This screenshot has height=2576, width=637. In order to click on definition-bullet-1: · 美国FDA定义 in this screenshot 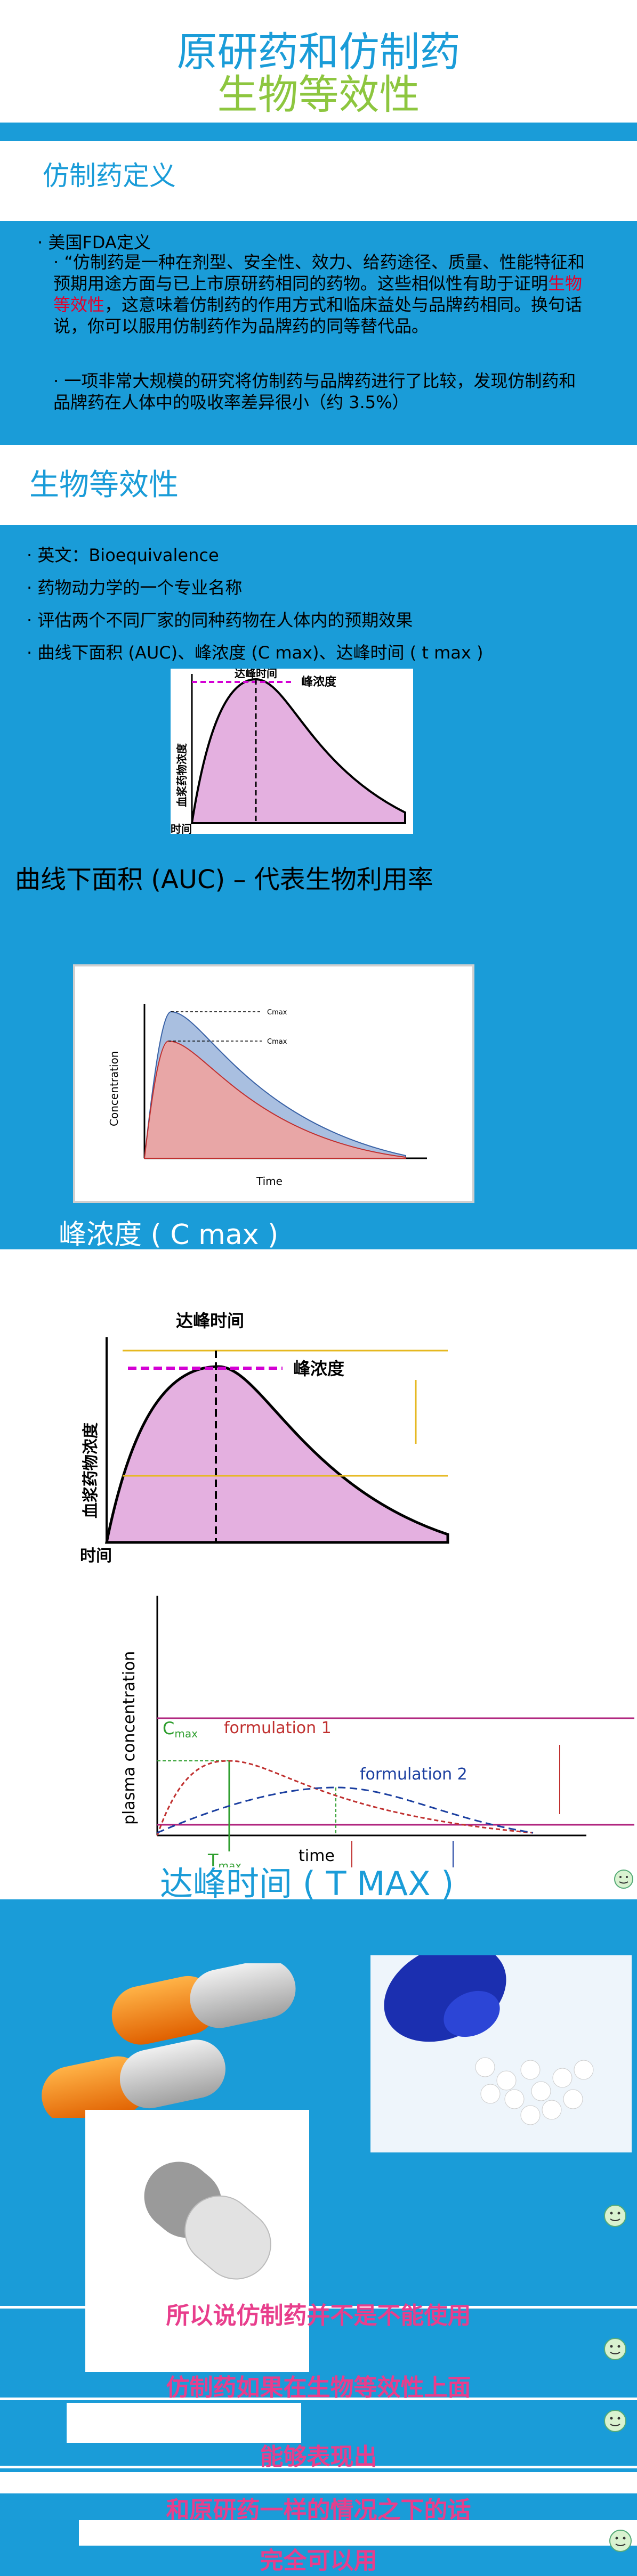, I will do `click(94, 242)`.